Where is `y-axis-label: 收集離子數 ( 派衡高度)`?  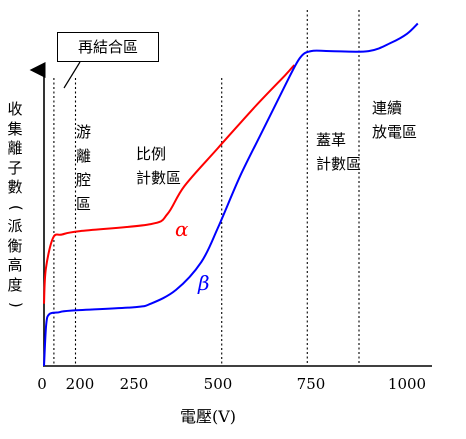 y-axis-label: 收集離子數 ( 派衡高度) is located at coordinates (15, 207).